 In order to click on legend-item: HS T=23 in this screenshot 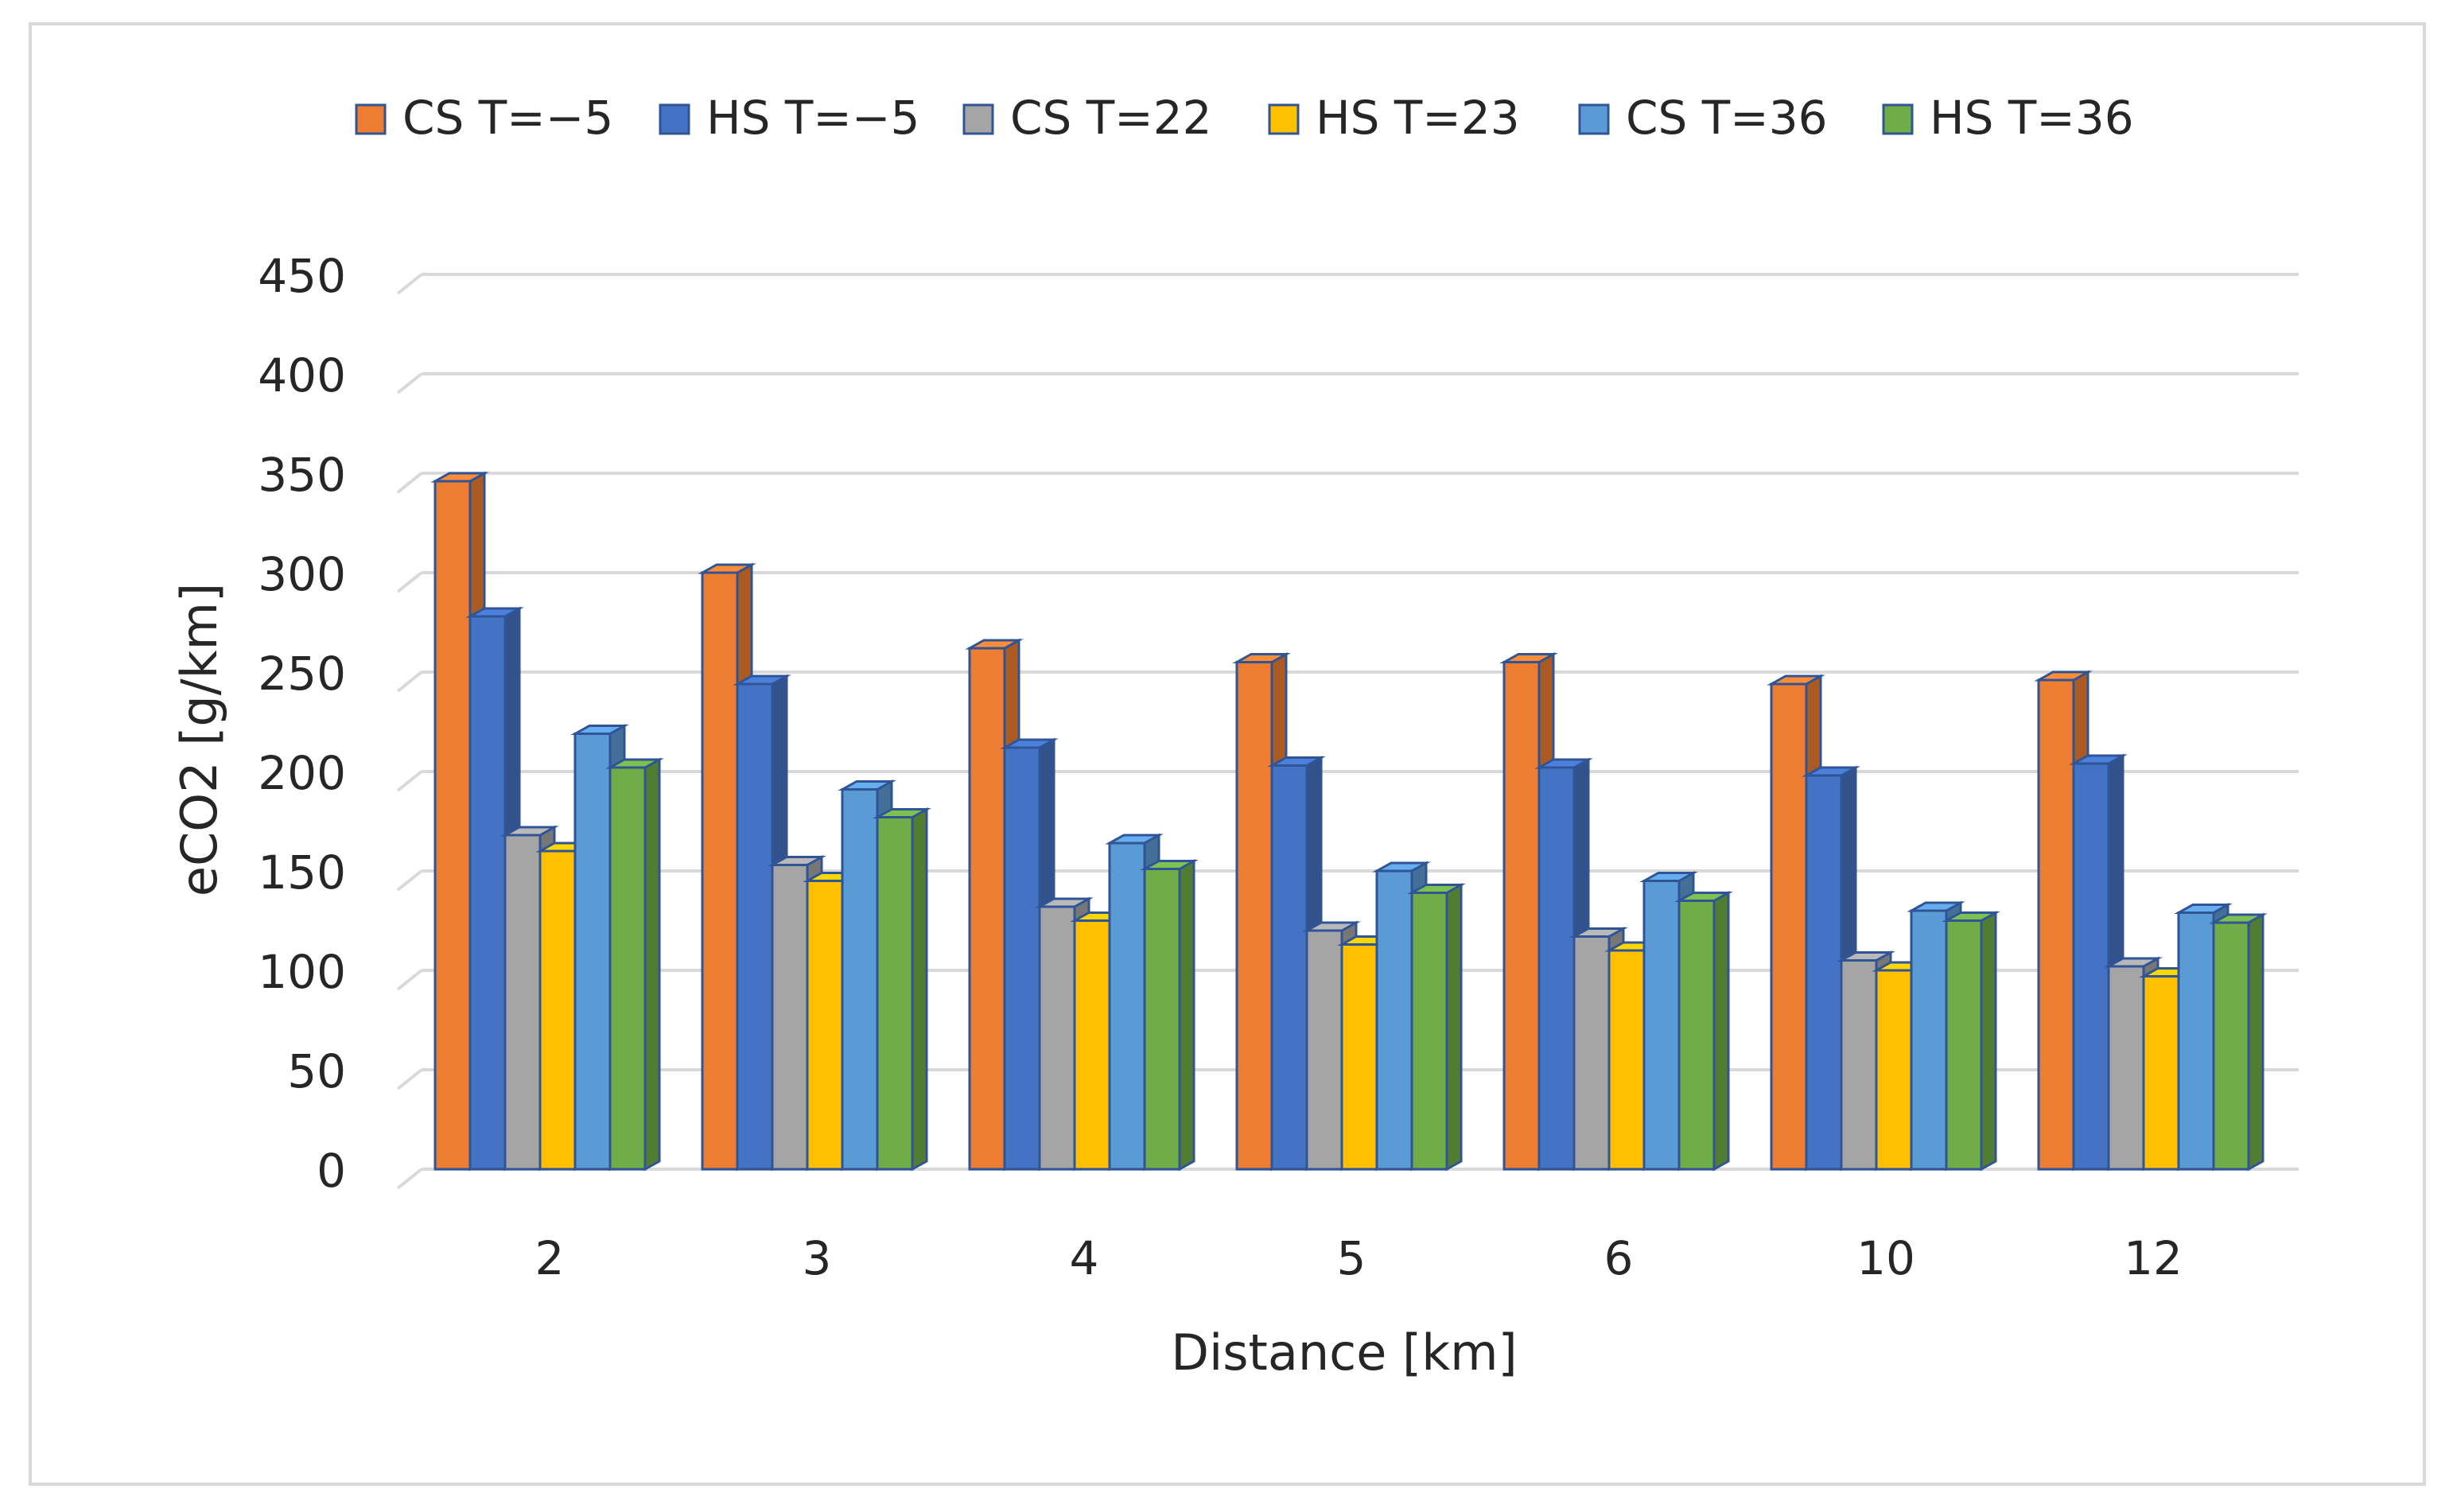, I will do `click(1394, 118)`.